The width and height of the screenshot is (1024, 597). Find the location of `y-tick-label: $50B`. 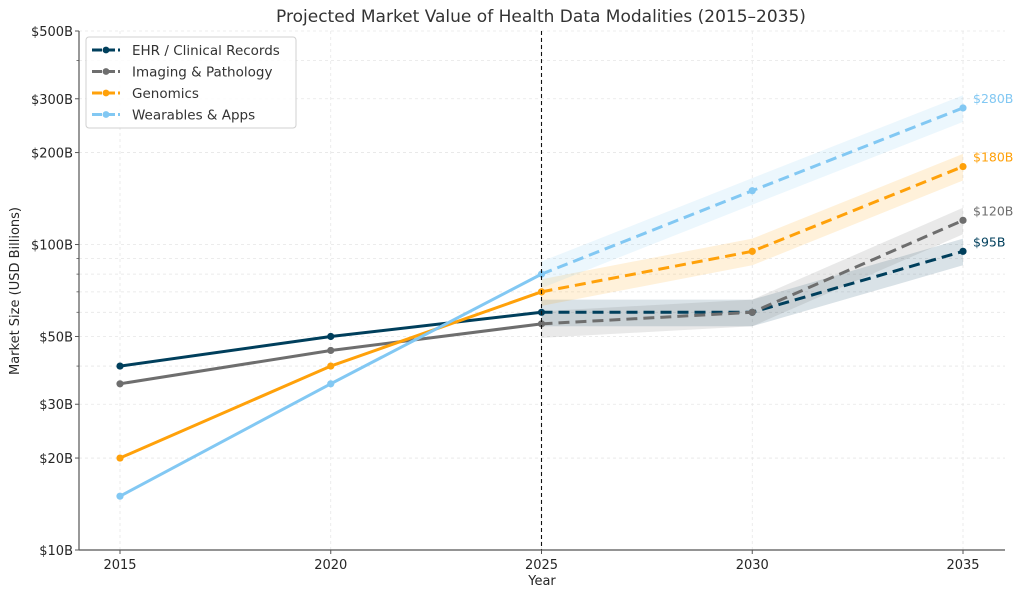

y-tick-label: $50B is located at coordinates (56, 337).